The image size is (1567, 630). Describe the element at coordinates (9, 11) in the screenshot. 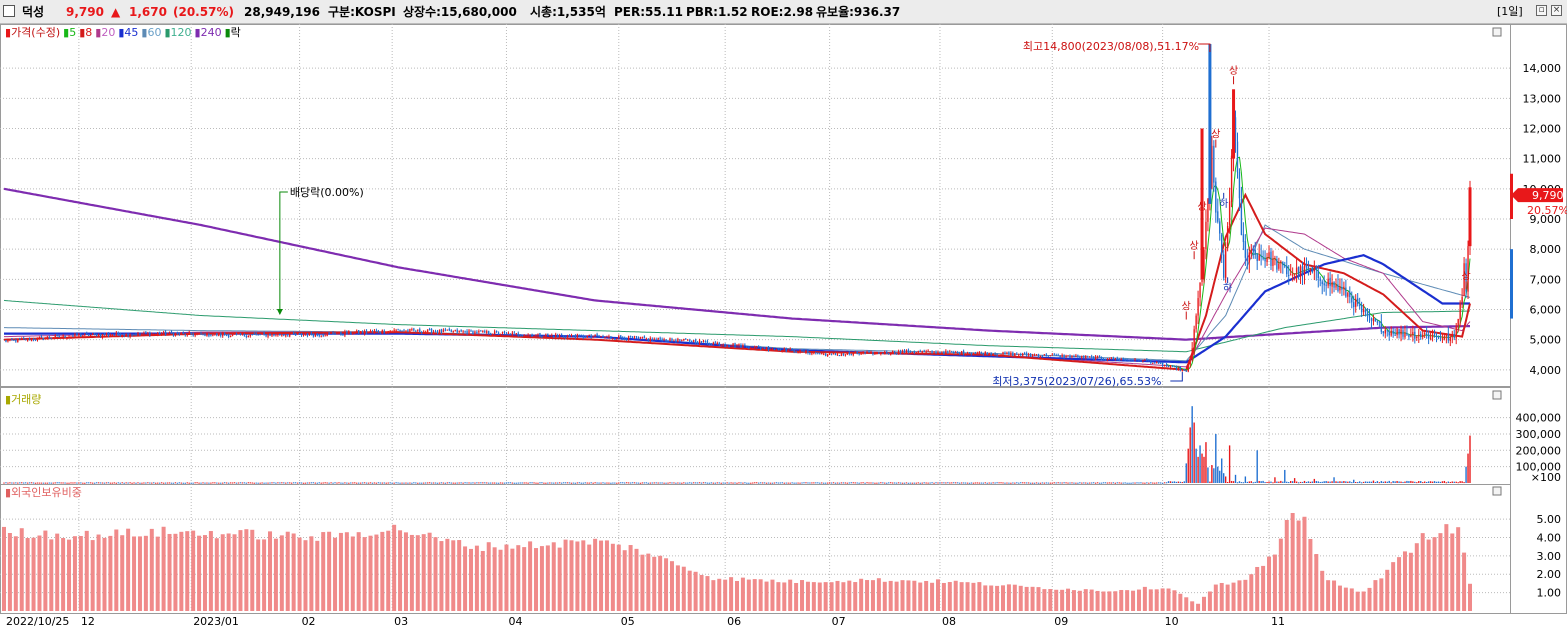

I see `select-checkbox` at that location.